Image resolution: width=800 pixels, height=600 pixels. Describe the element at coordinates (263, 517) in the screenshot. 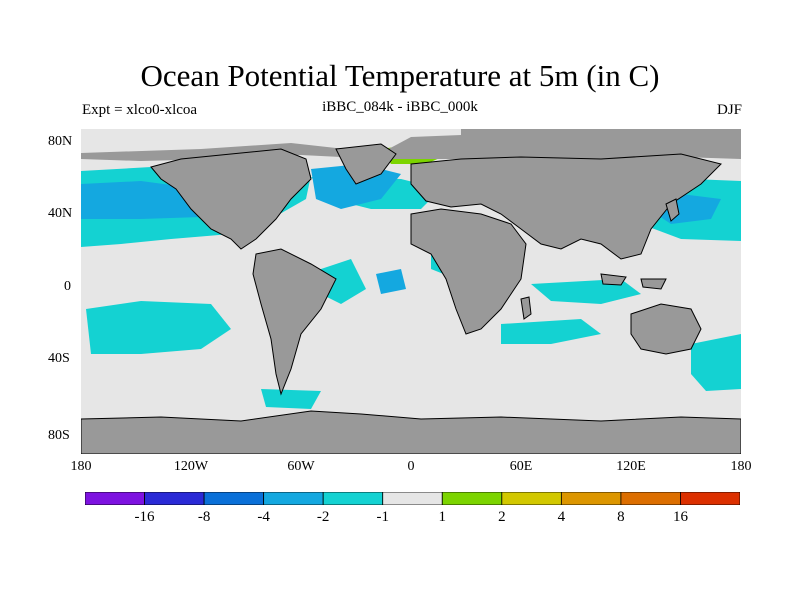

I see `colorbar-label: -4` at that location.